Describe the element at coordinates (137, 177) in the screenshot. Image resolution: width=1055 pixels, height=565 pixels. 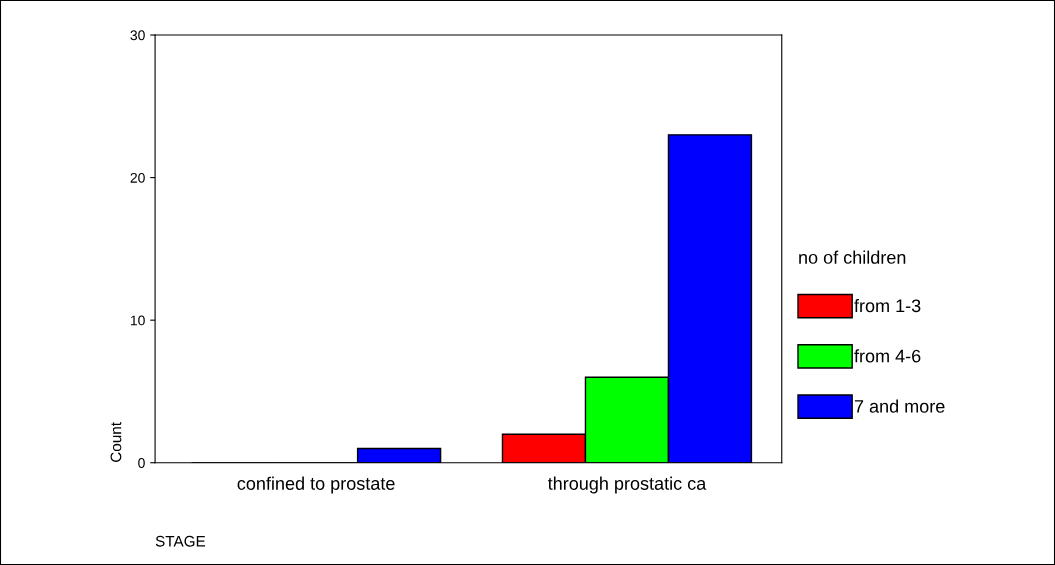
I see `y-tick-label: 20` at that location.